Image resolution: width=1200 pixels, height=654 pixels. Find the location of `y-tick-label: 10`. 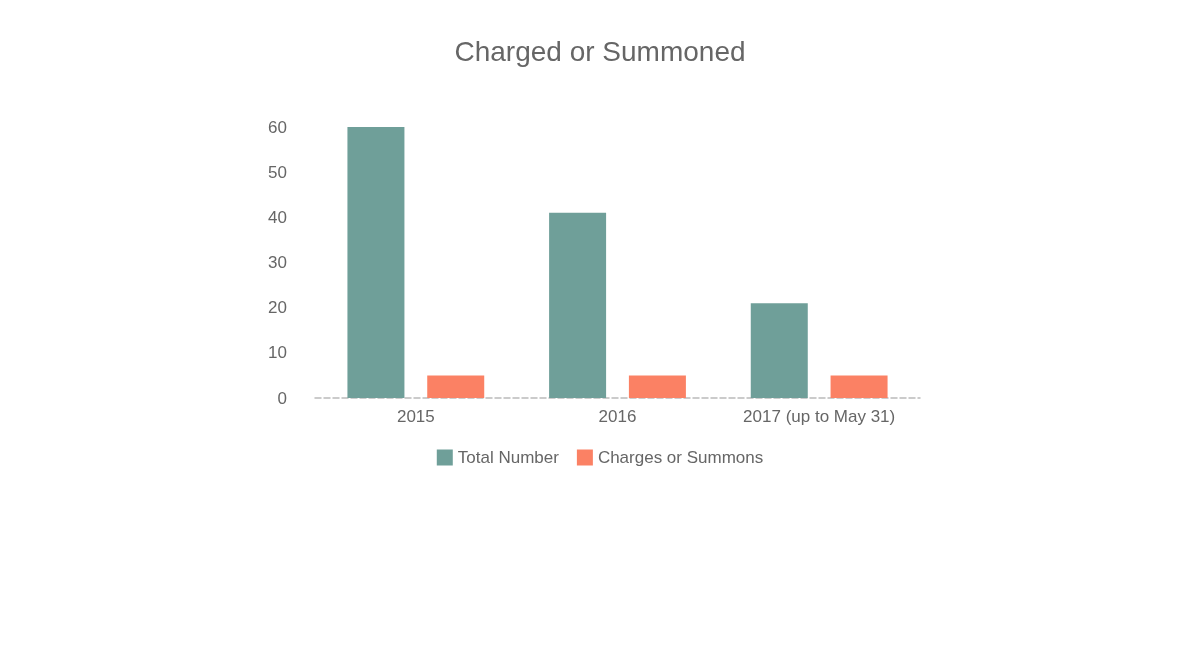

y-tick-label: 10 is located at coordinates (277, 353).